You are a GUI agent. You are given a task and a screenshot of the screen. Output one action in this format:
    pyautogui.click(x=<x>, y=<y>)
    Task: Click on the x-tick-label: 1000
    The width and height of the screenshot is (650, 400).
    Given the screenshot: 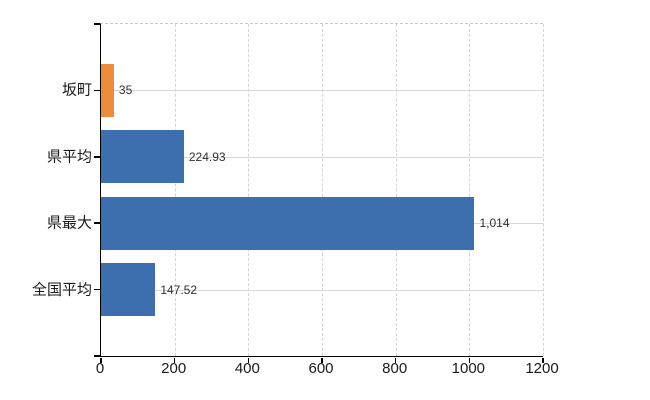 What is the action you would take?
    pyautogui.click(x=468, y=368)
    